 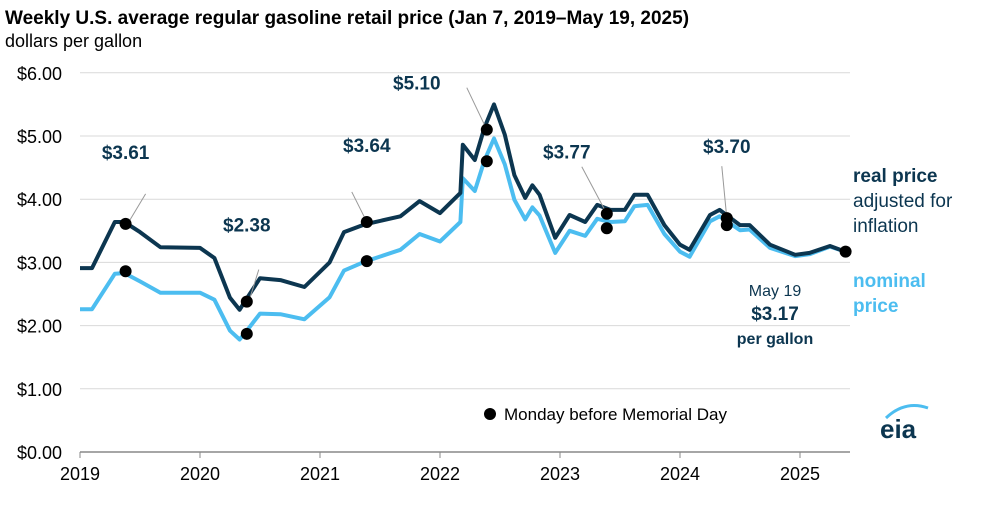 What do you see at coordinates (367, 146) in the screenshot?
I see `price-label: $3.64` at bounding box center [367, 146].